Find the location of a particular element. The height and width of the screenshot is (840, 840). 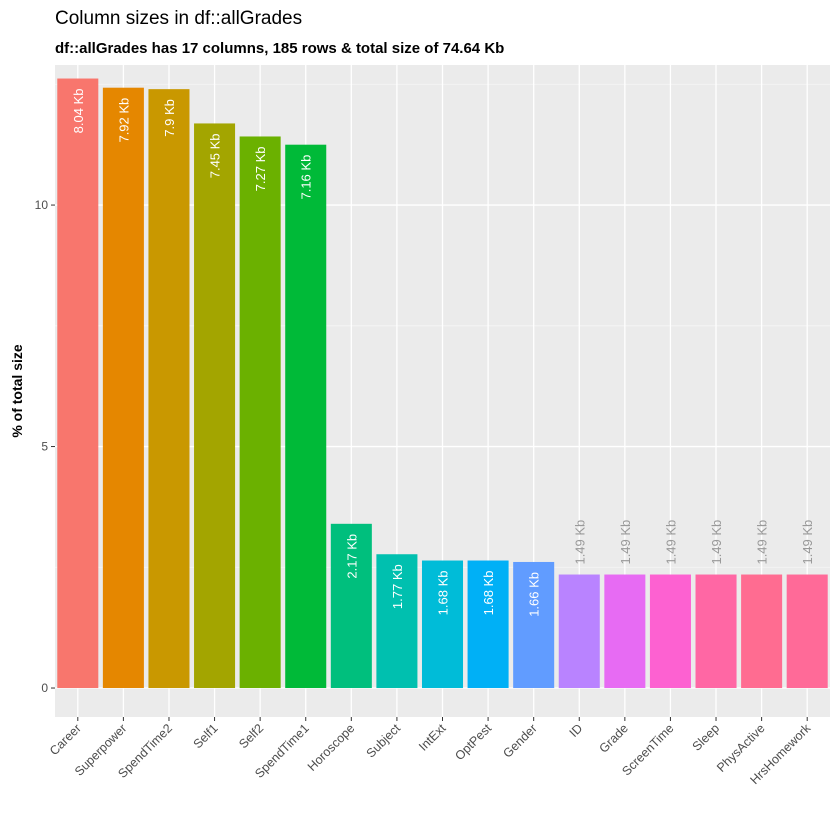

x-tick-label: Self2 is located at coordinates (251, 736).